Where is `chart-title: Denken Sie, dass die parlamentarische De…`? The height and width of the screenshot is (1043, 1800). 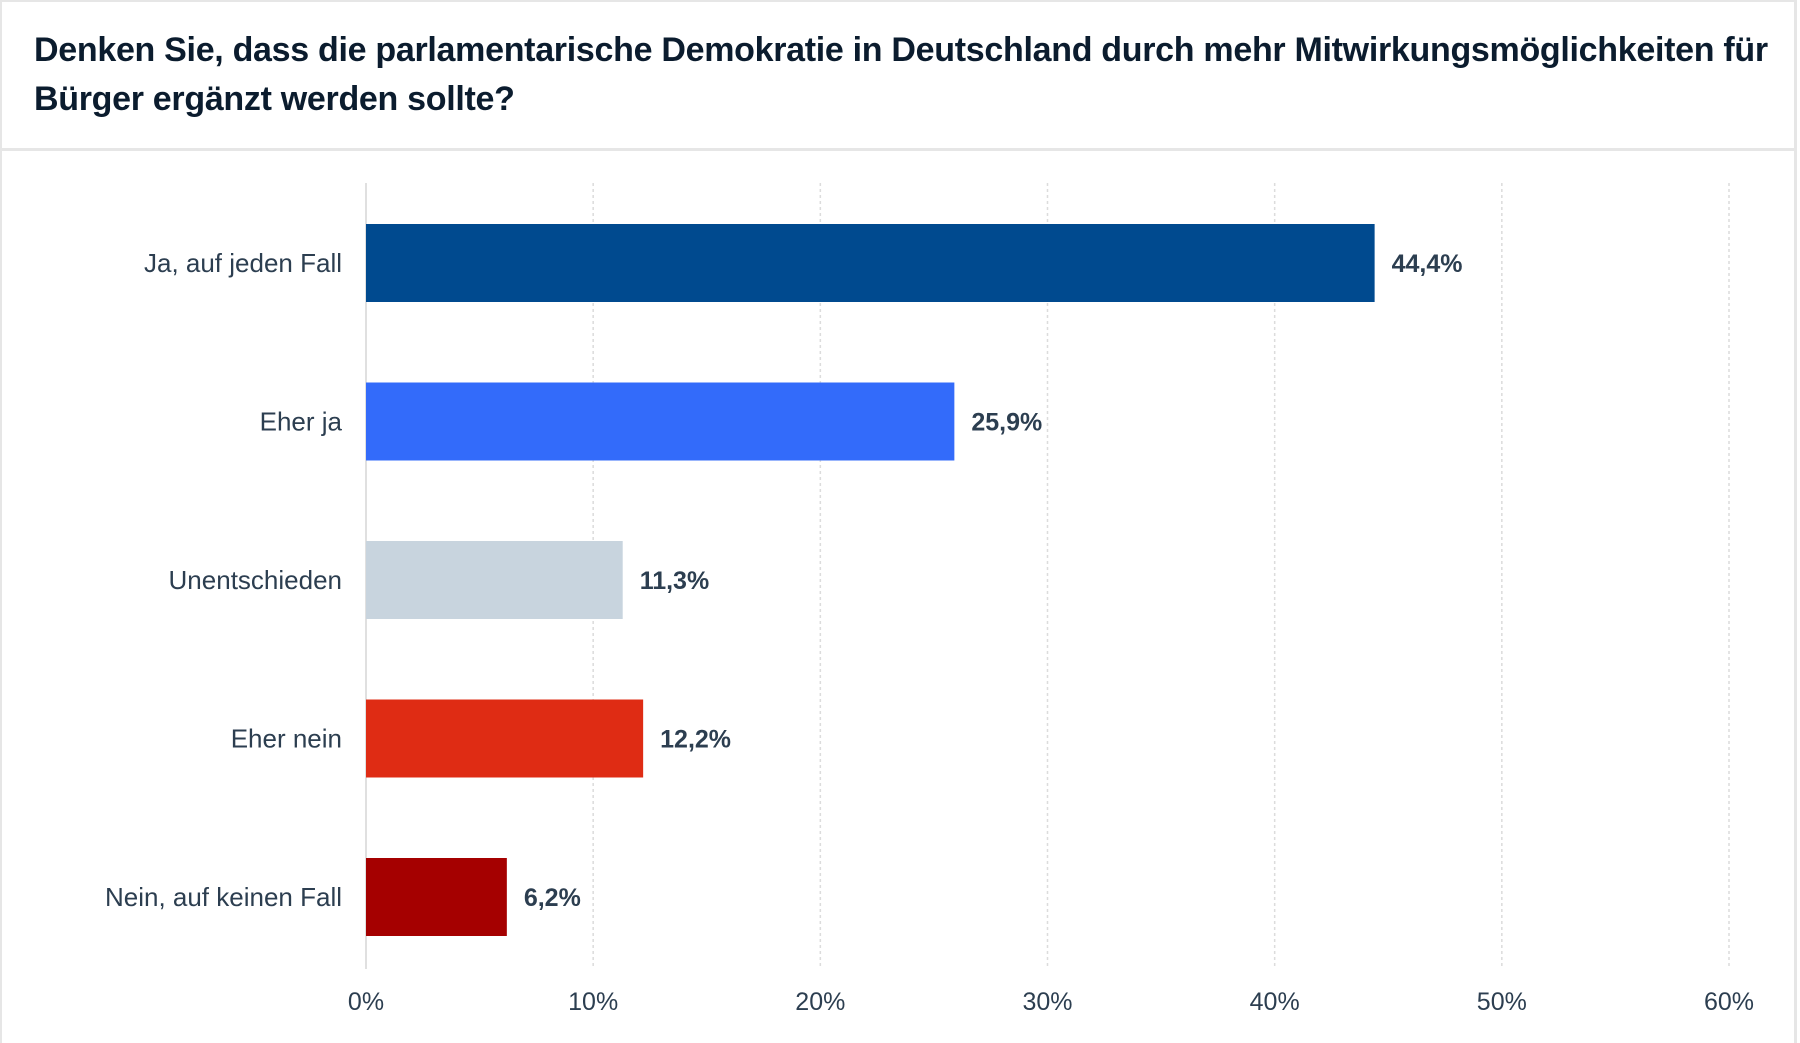
chart-title: Denken Sie, dass die parlamentarische De… is located at coordinates (901, 74).